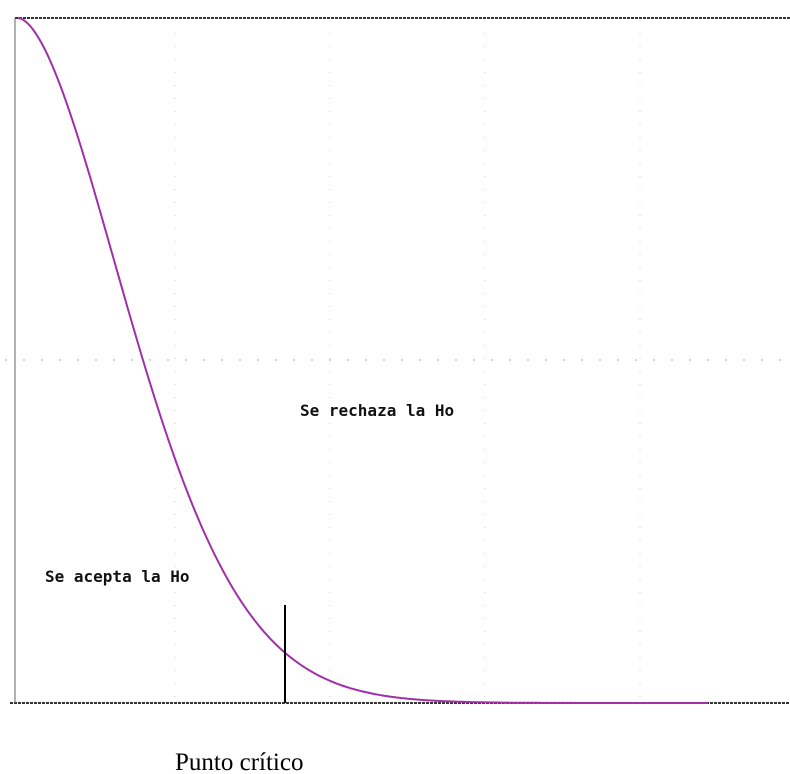 This screenshot has height=774, width=790. I want to click on accept-label: Se acepta la Ho, so click(117, 576).